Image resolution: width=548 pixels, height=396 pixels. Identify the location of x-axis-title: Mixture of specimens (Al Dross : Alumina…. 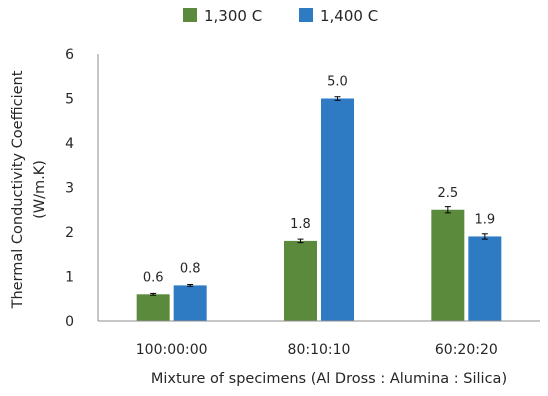
(329, 379).